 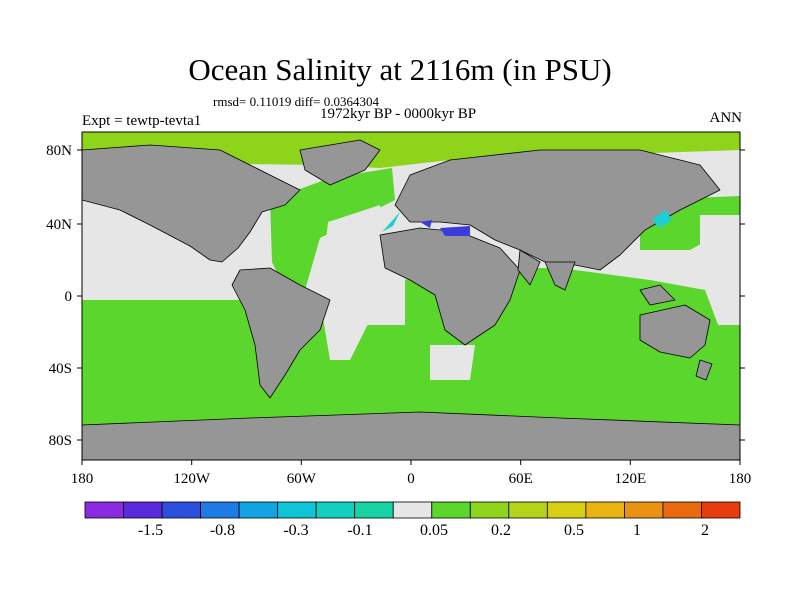 I want to click on greenland-land, so click(x=340, y=162).